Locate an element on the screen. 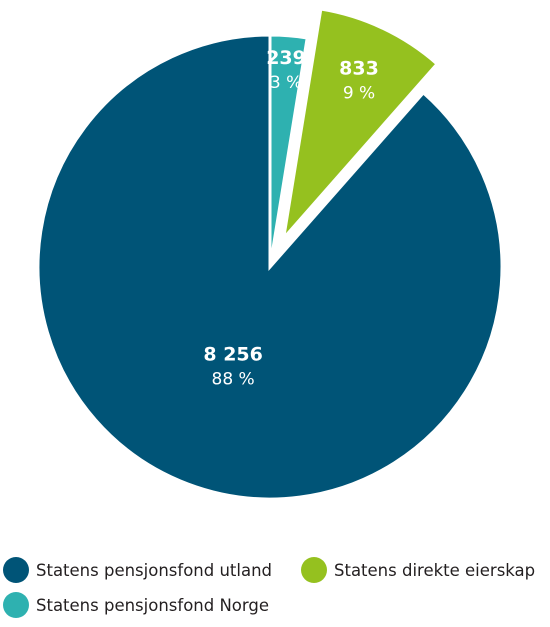 The width and height of the screenshot is (550, 627). legend-item-pensjonsfond-norge: Statens pensjonsfond Norge is located at coordinates (136, 605).